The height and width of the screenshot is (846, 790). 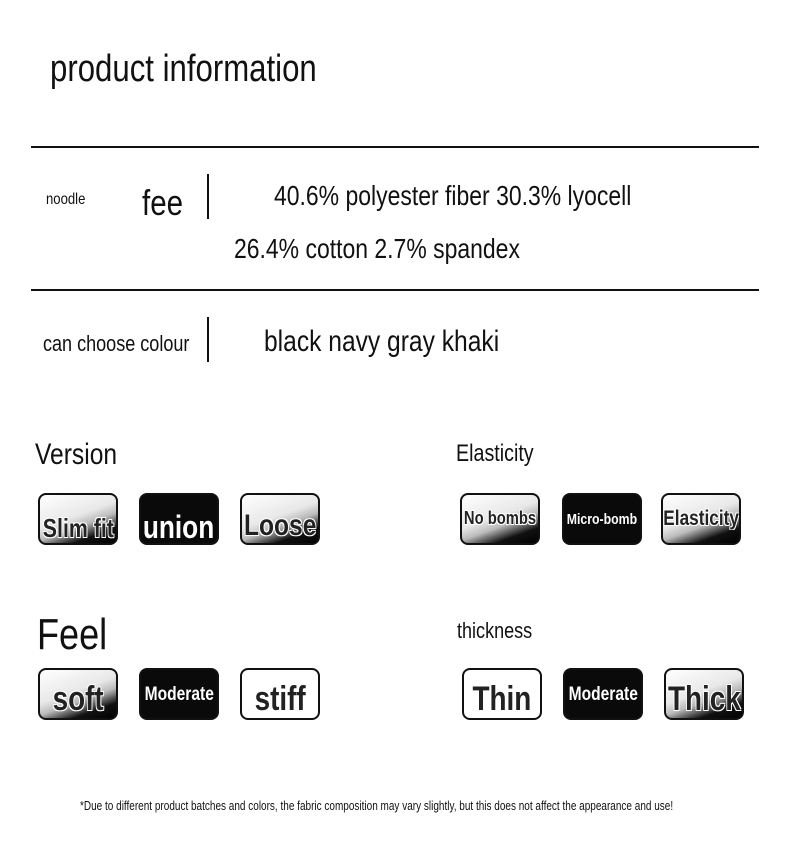 What do you see at coordinates (453, 195) in the screenshot?
I see `fabric-line-1: 40.6% polyester fiber 30.3% lyocell` at bounding box center [453, 195].